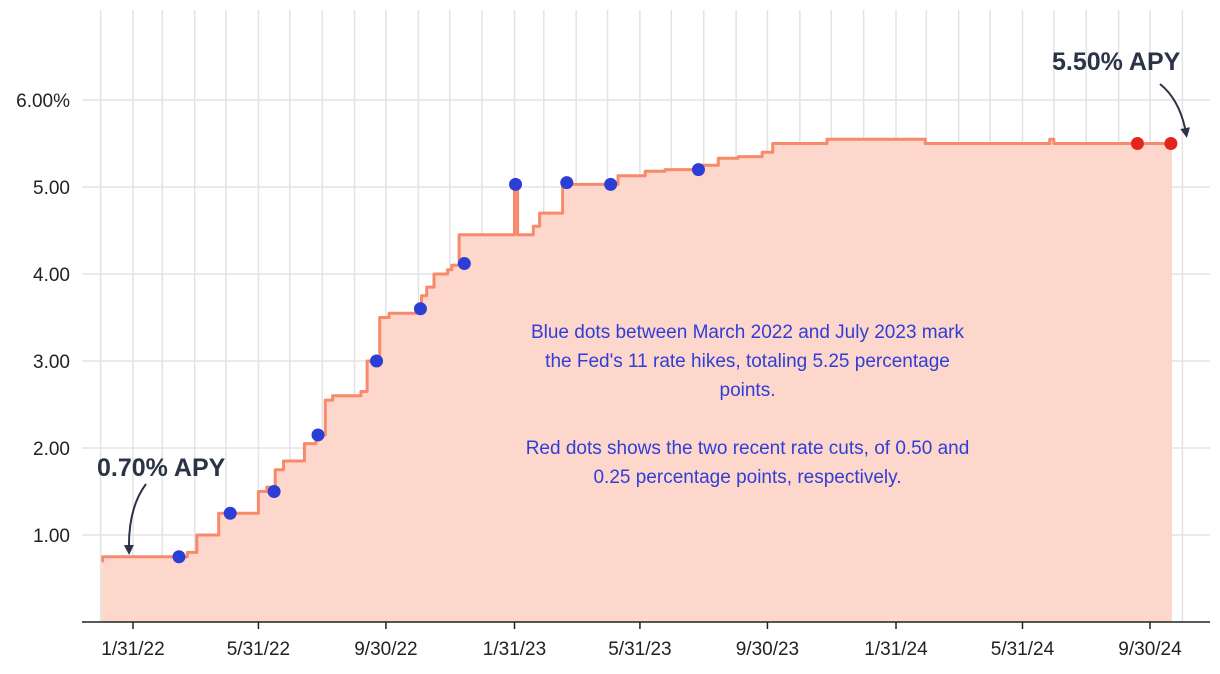  Describe the element at coordinates (1175, 110) in the screenshot. I see `end-apy-arrow` at that location.